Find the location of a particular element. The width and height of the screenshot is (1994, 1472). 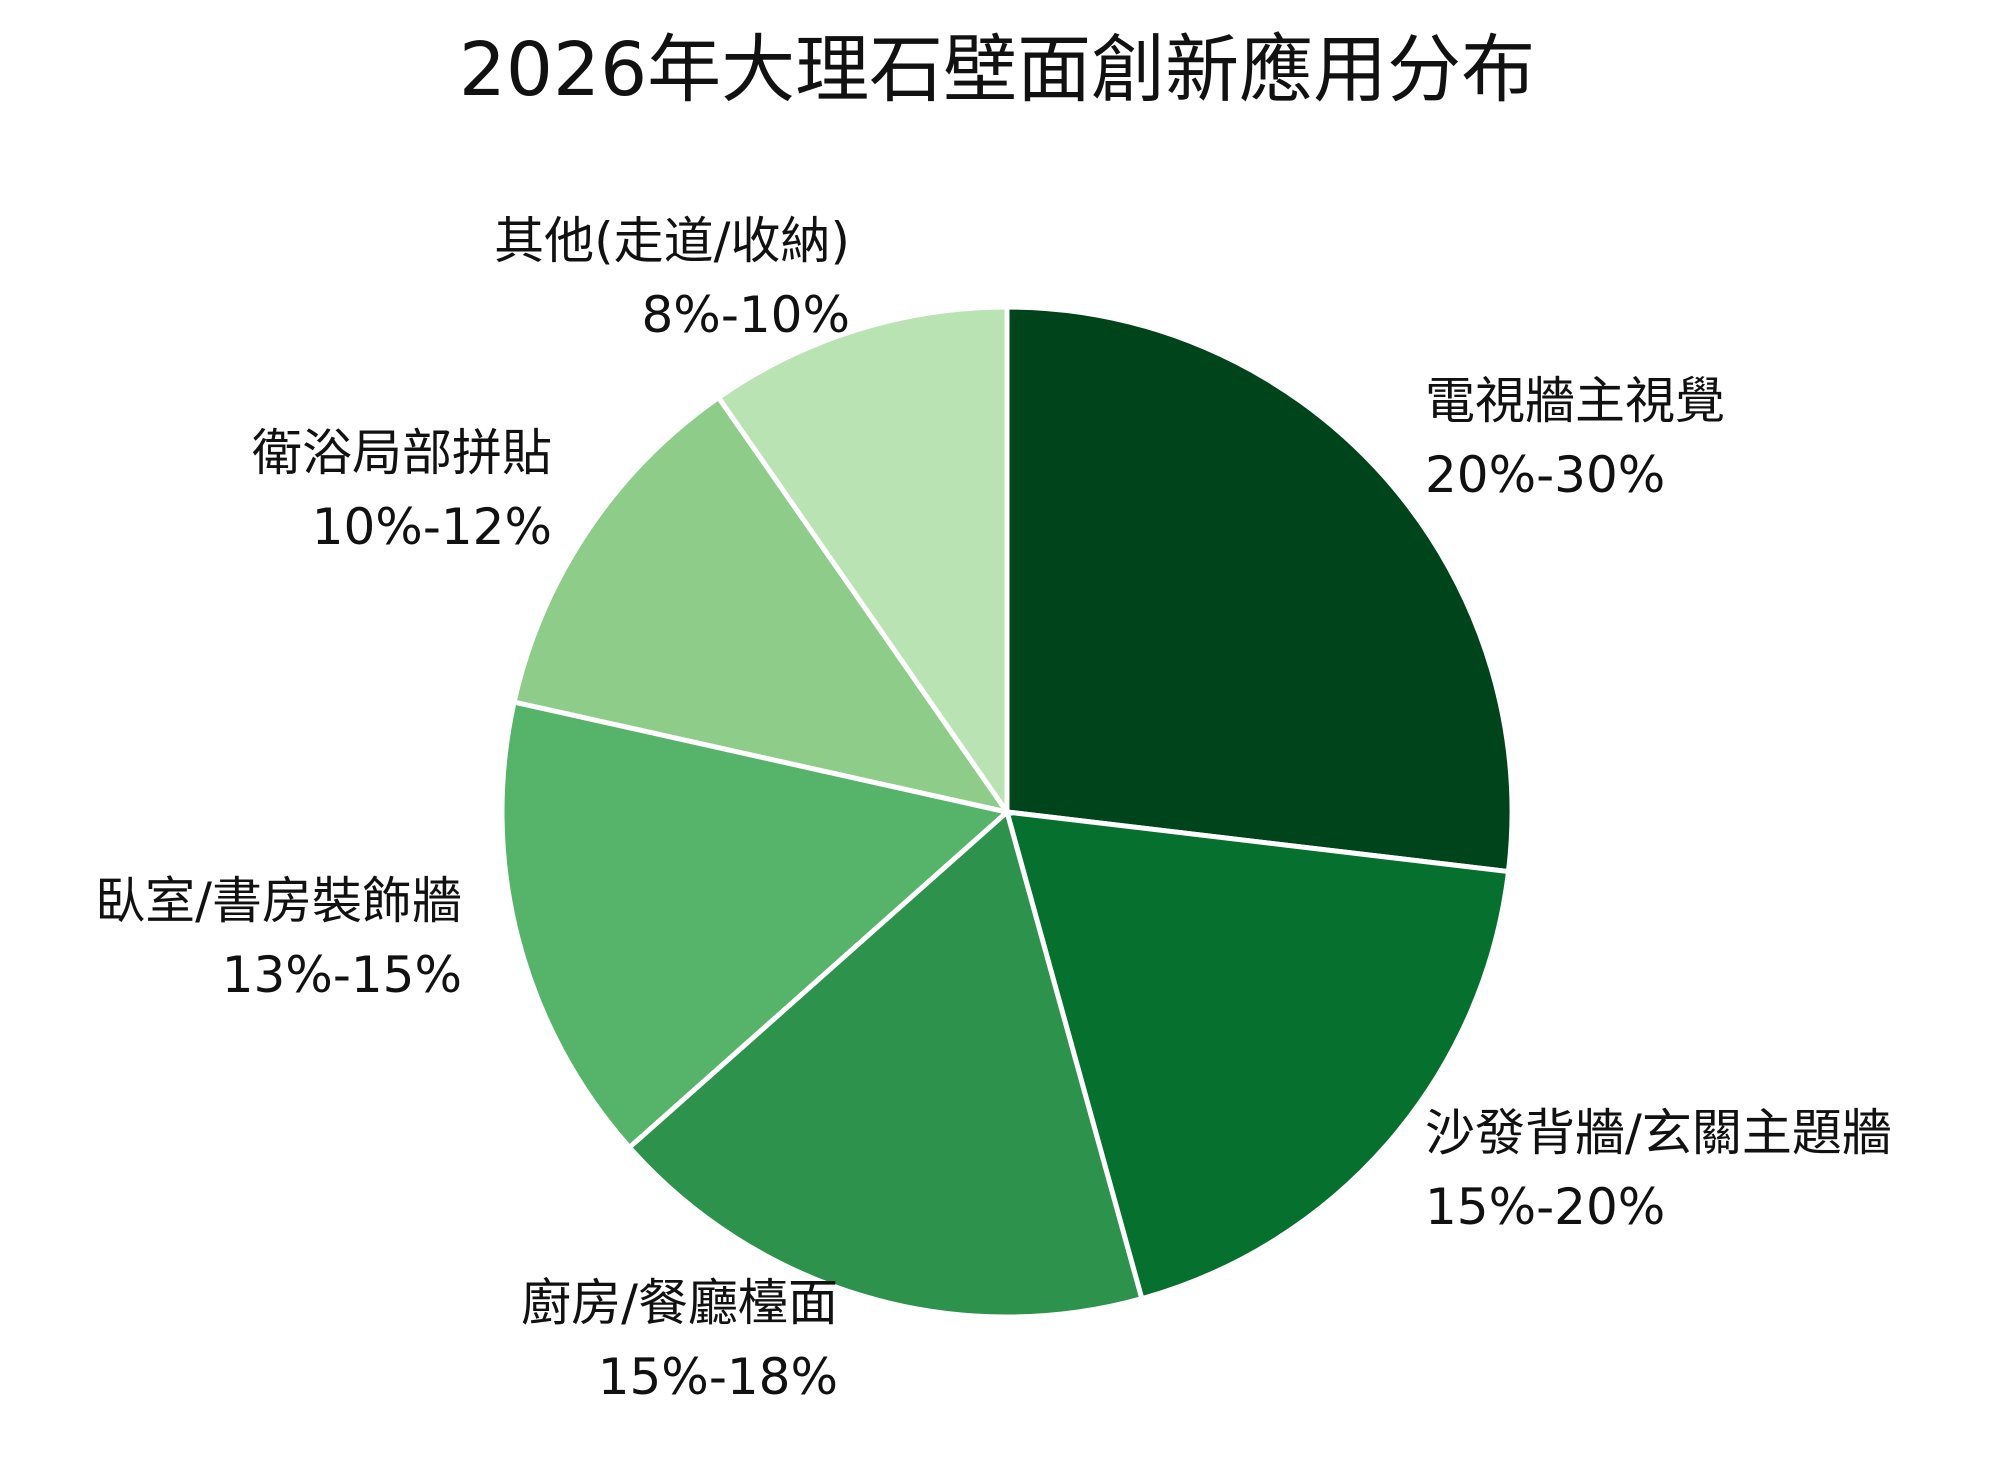

slice-label: 臥室/書房裝飾牆 is located at coordinates (278, 901).